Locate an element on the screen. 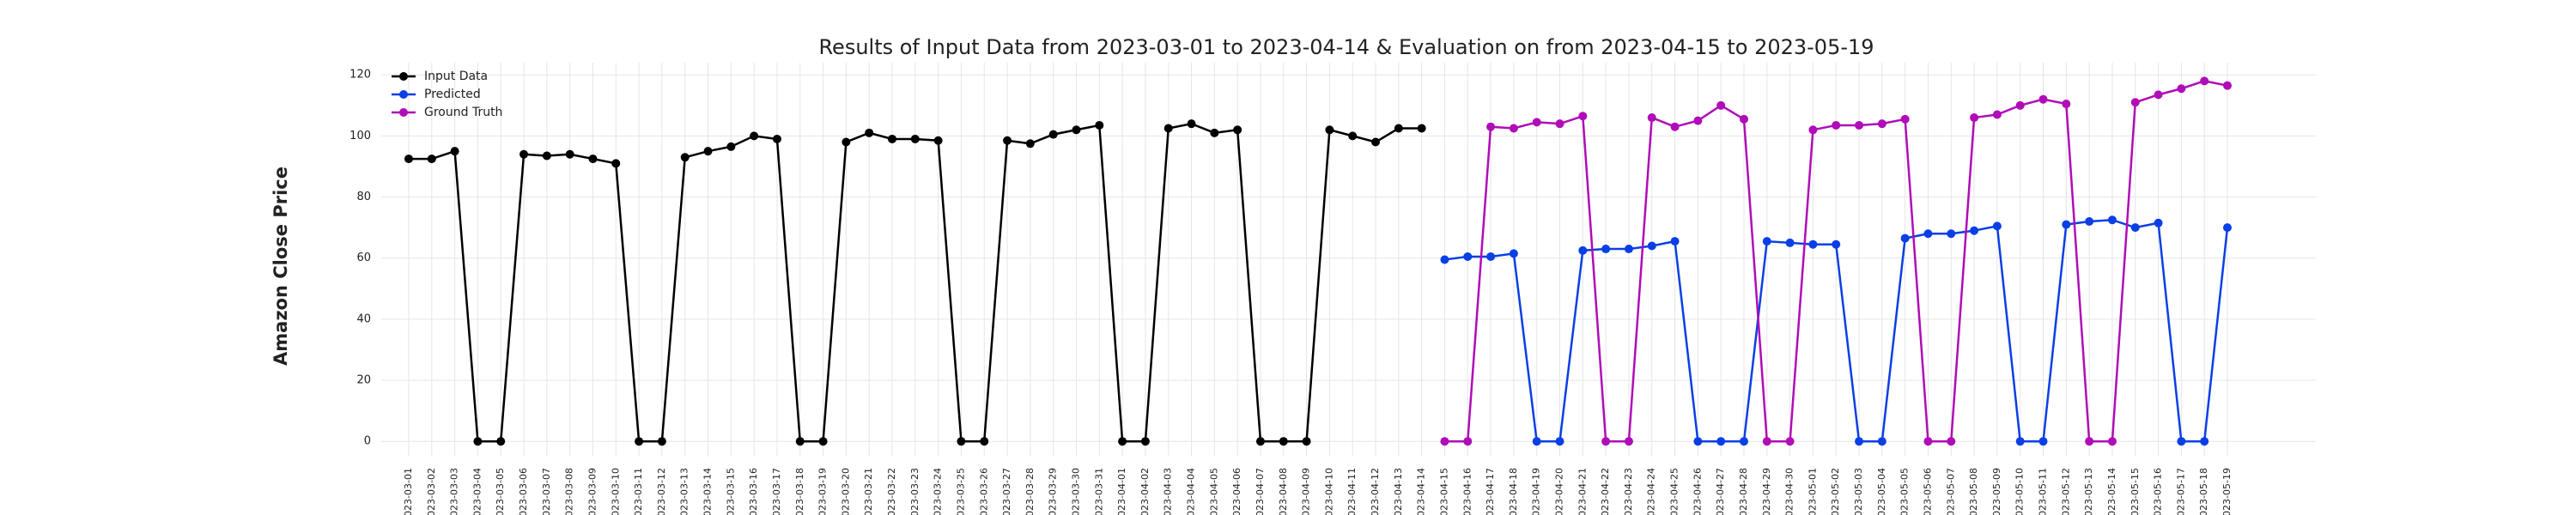  x-tick-label: 2023-03-23 is located at coordinates (914, 491).